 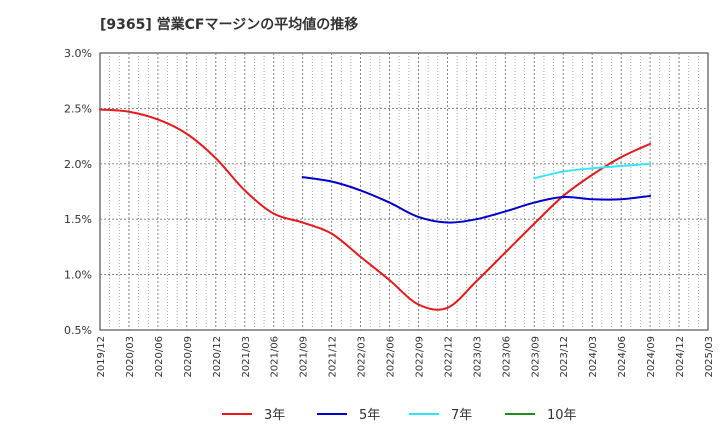 I want to click on x-tick-label: 2021/03, so click(x=246, y=357).